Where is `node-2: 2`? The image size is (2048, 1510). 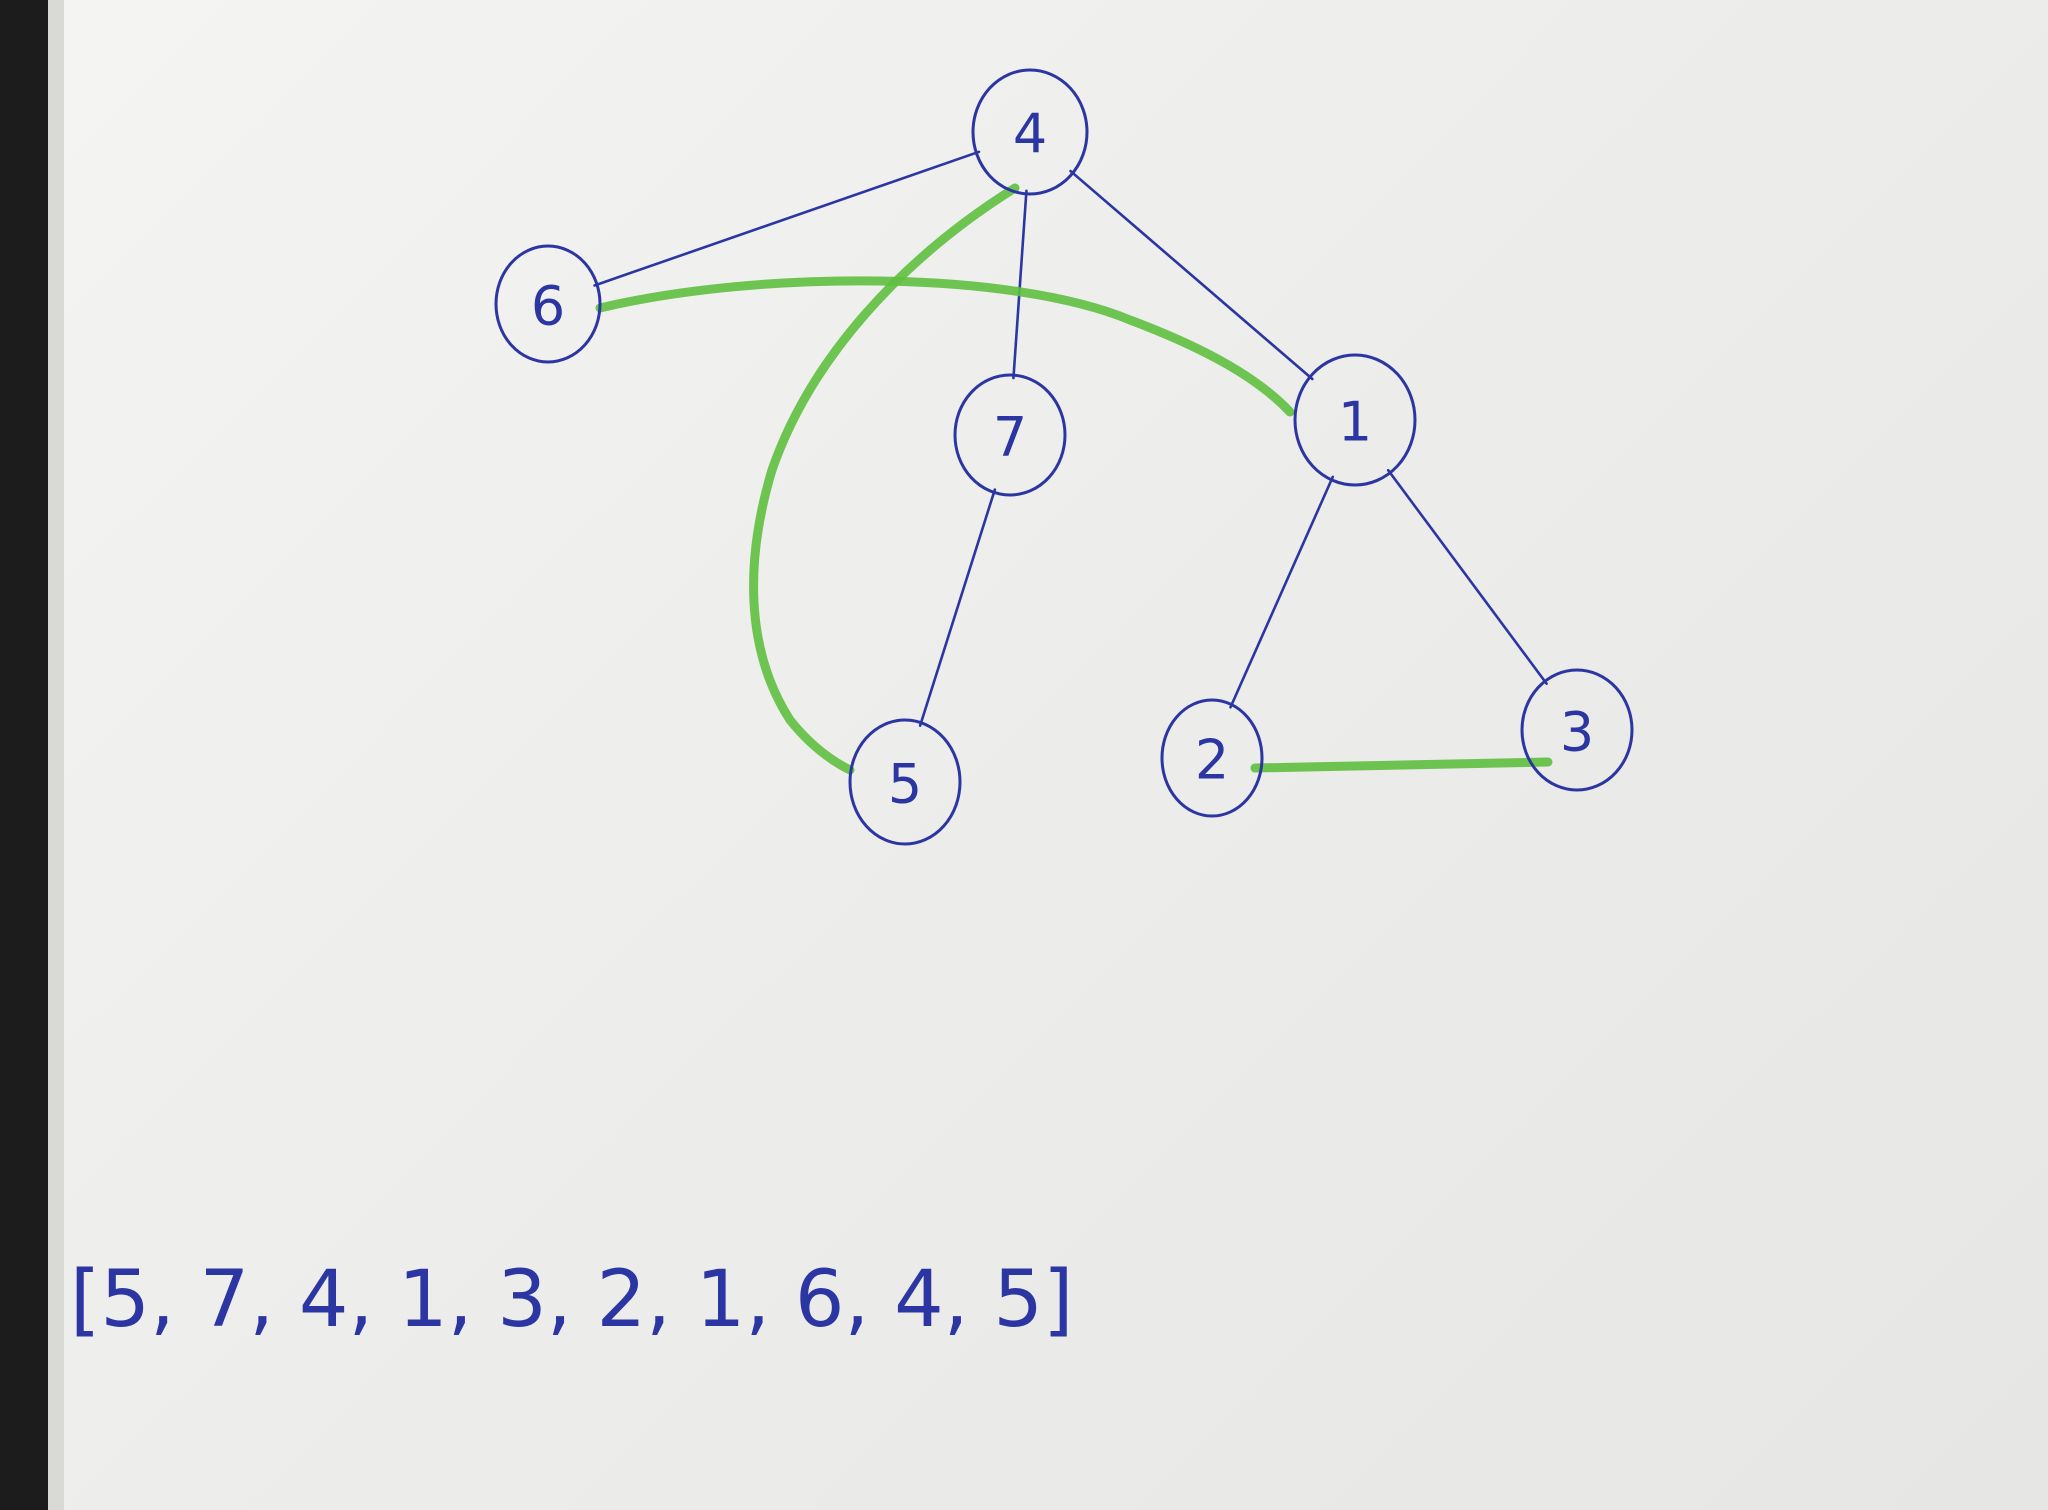
node-2: 2 is located at coordinates (1212, 758).